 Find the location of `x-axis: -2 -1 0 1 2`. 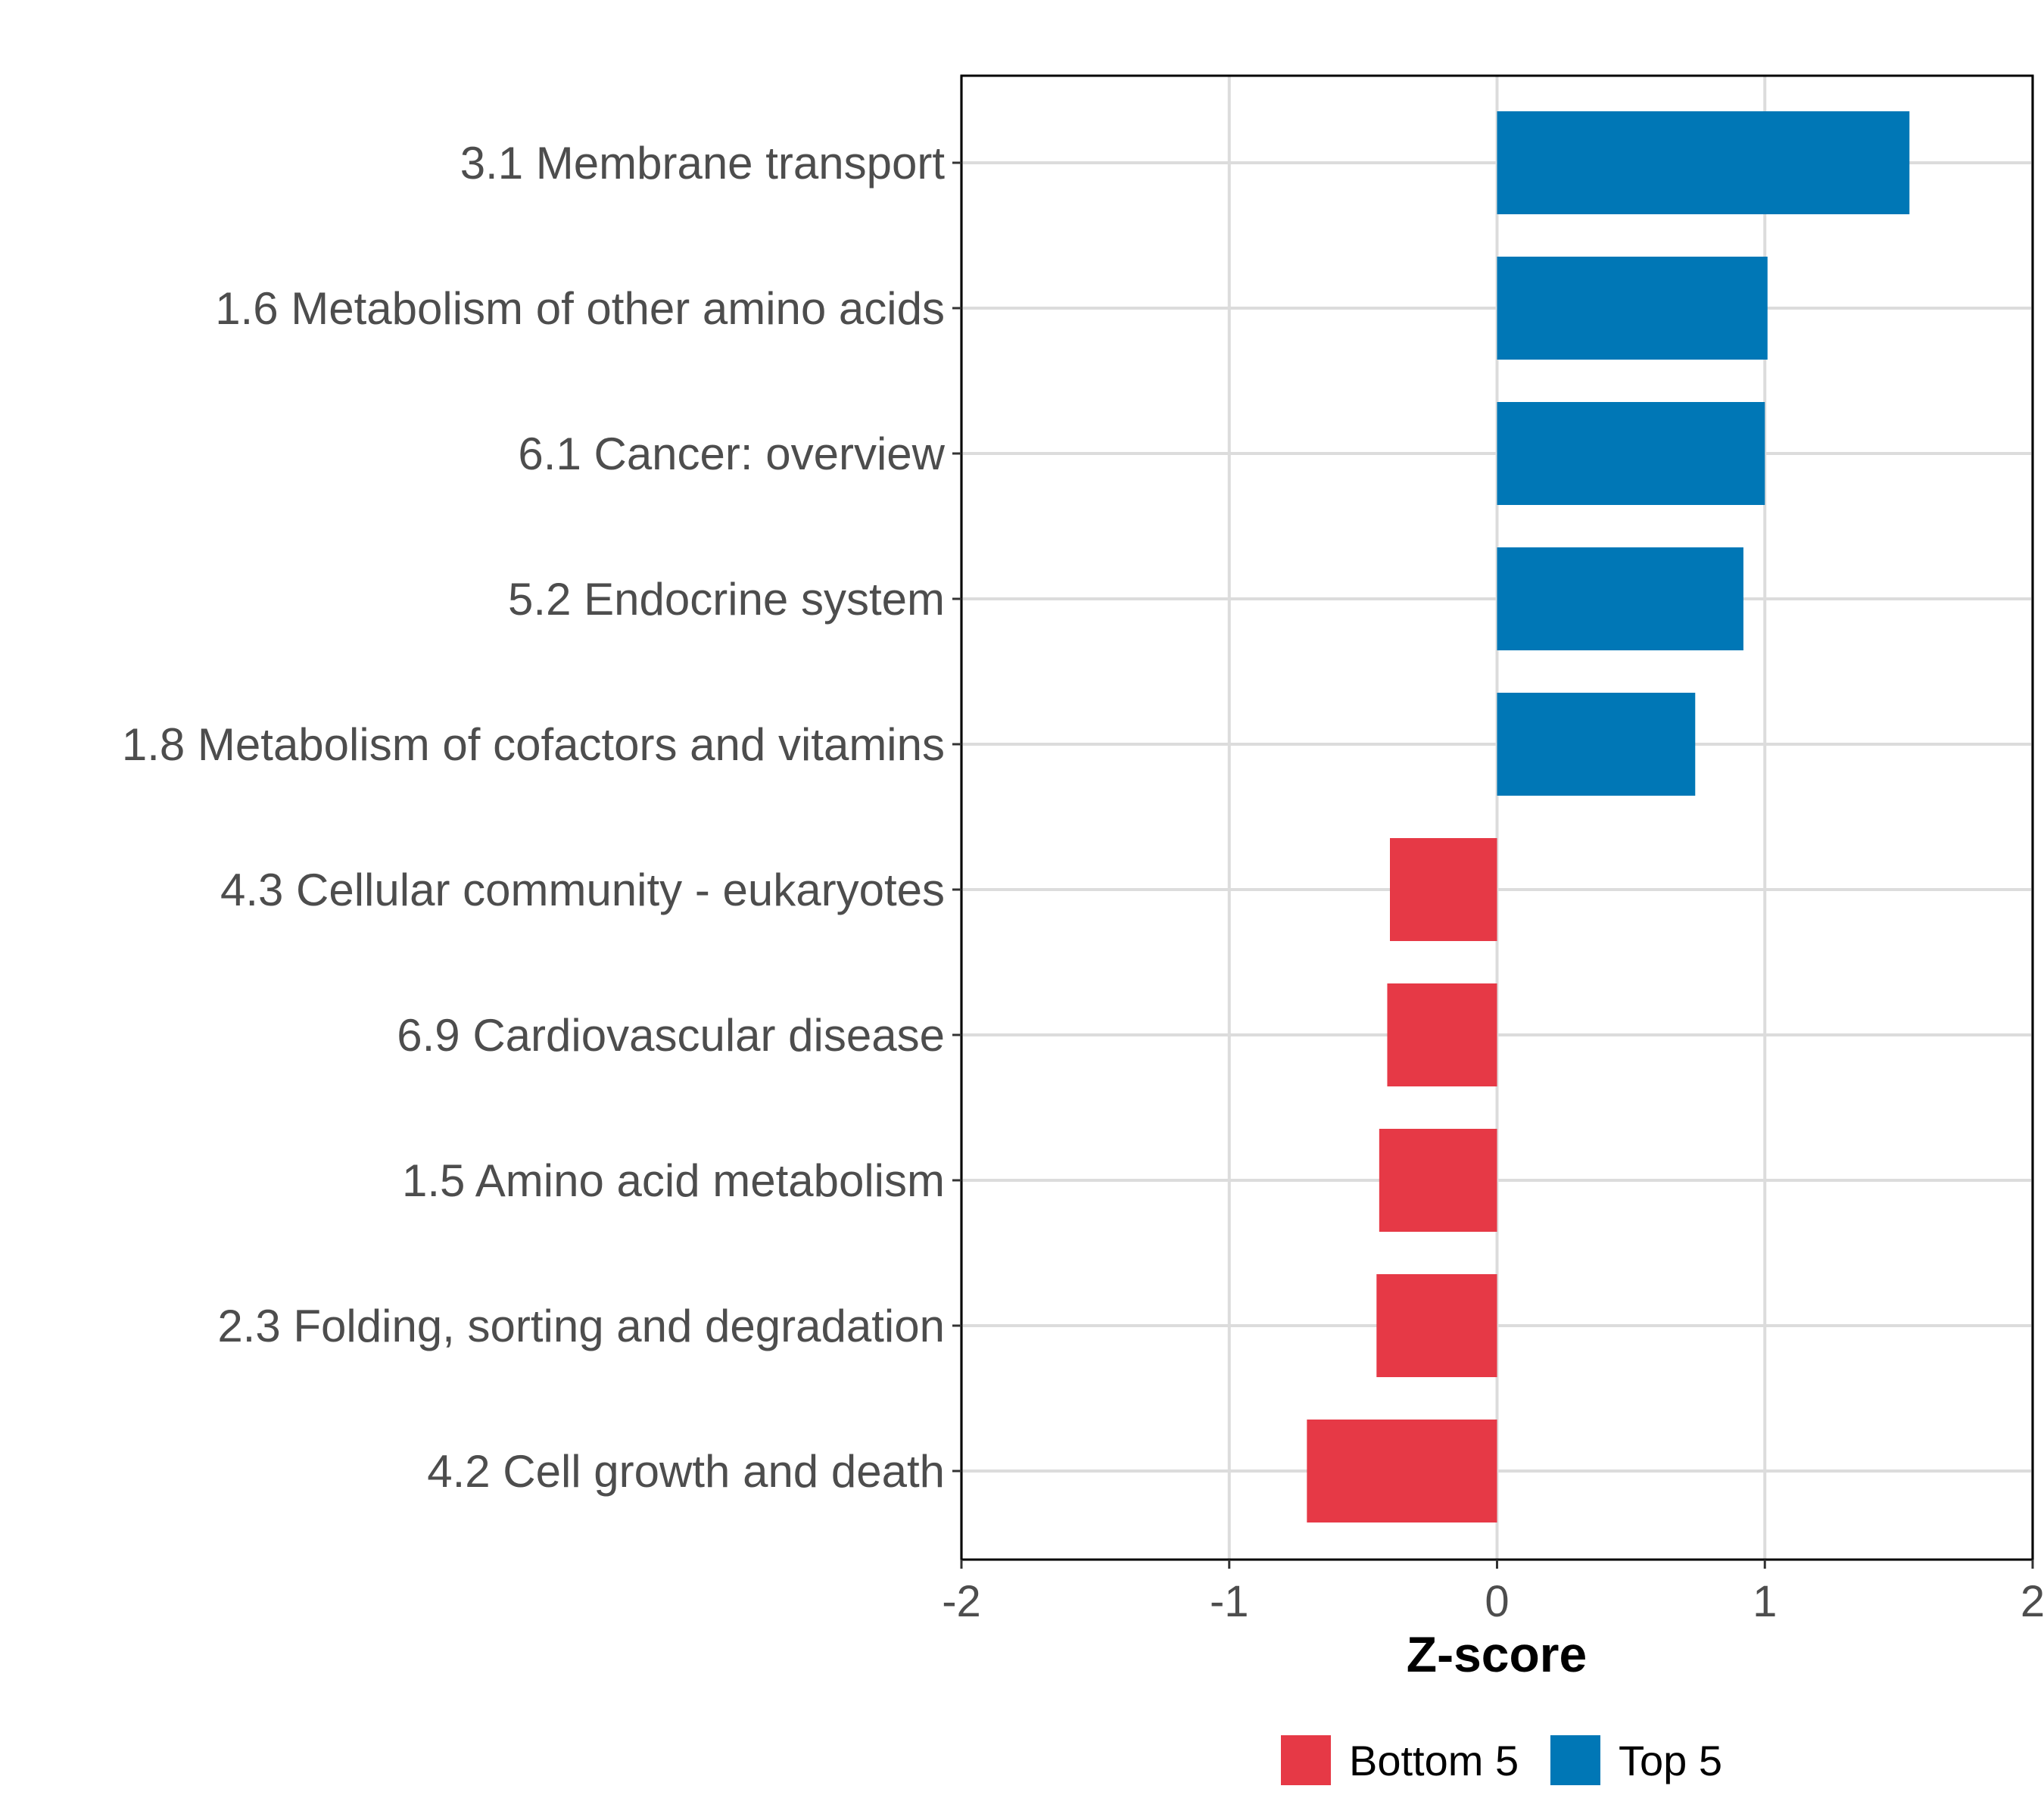

x-axis: -2 -1 0 1 2 is located at coordinates (1493, 1593).